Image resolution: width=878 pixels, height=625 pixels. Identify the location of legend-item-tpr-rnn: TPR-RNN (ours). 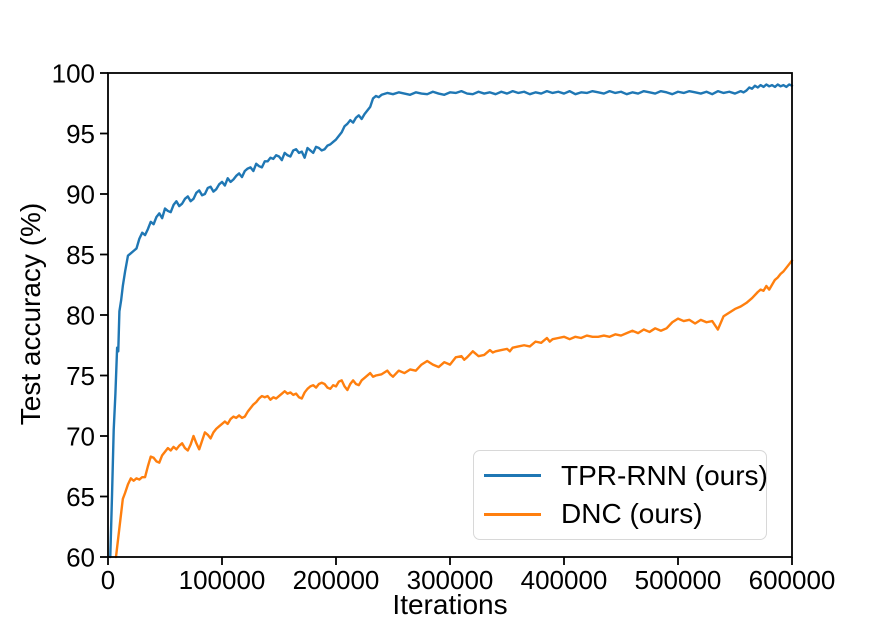
(626, 475).